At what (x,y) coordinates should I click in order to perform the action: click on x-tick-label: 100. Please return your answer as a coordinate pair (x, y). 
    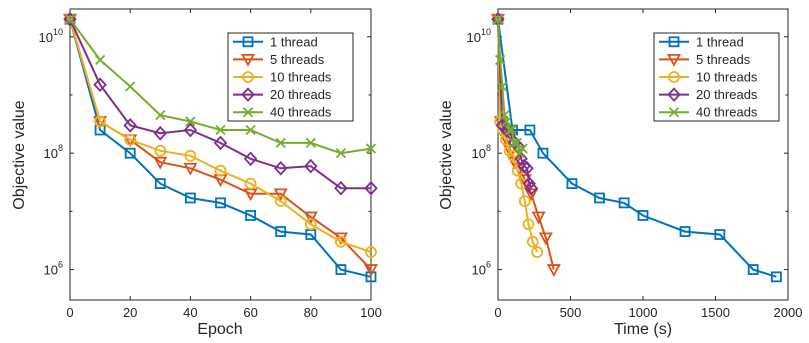
    Looking at the image, I should click on (371, 312).